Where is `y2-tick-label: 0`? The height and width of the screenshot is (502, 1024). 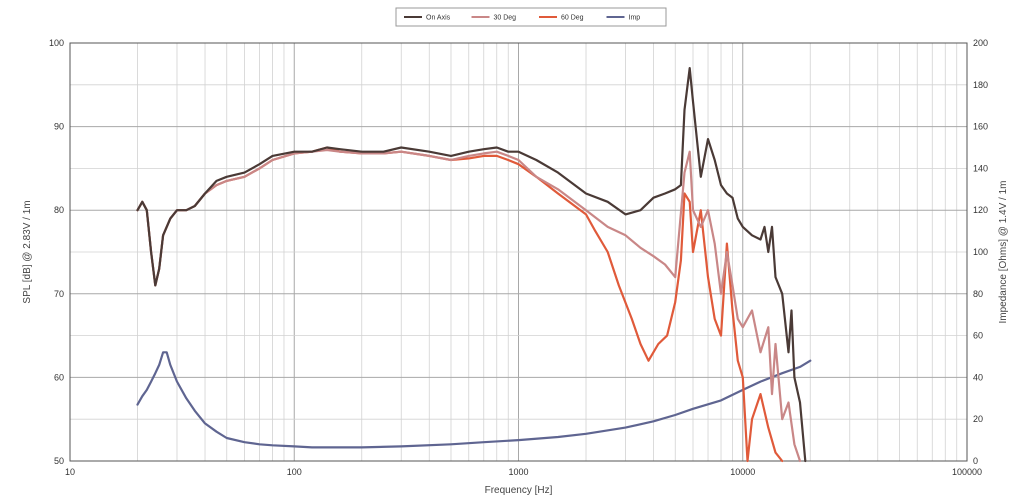
y2-tick-label: 0 is located at coordinates (975, 461).